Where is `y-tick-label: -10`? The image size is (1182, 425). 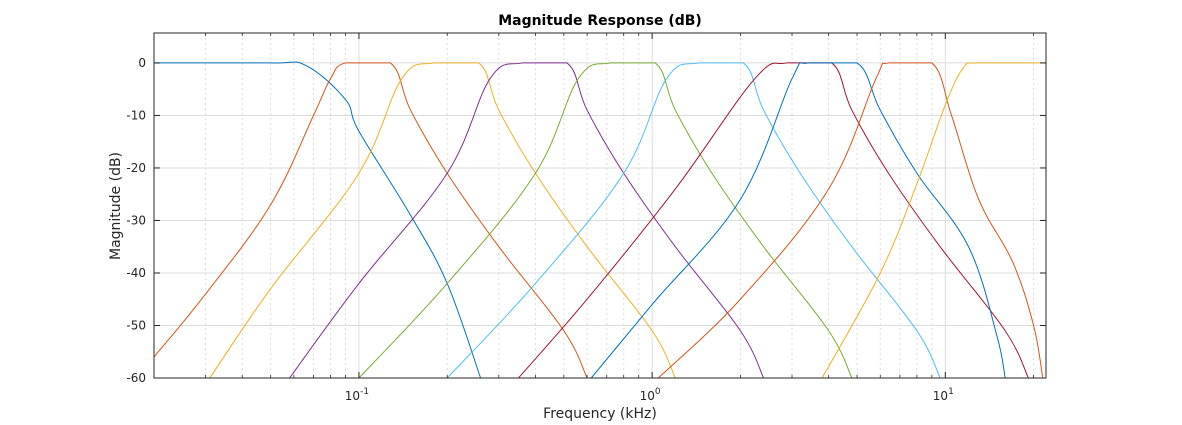 y-tick-label: -10 is located at coordinates (136, 115).